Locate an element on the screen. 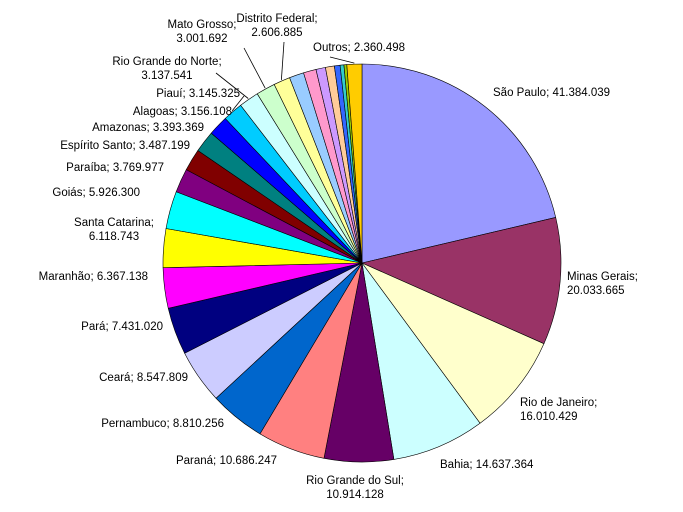  slice-label: Goiás; 5.926.300 is located at coordinates (96, 193).